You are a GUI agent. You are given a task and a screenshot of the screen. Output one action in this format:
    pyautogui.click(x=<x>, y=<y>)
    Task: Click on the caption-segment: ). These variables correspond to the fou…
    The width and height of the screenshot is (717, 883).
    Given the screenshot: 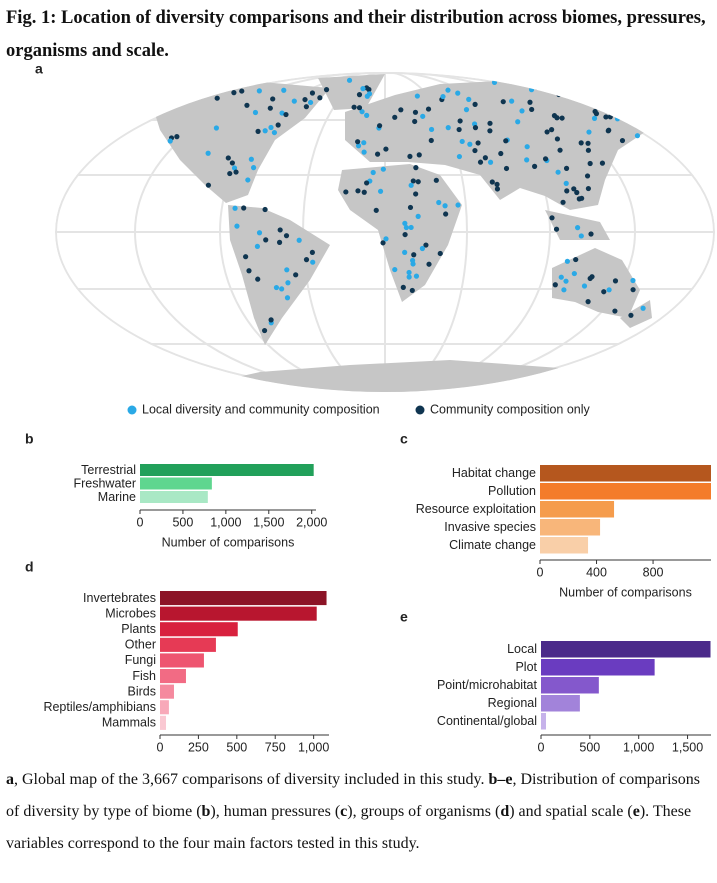 What is the action you would take?
    pyautogui.click(x=349, y=827)
    